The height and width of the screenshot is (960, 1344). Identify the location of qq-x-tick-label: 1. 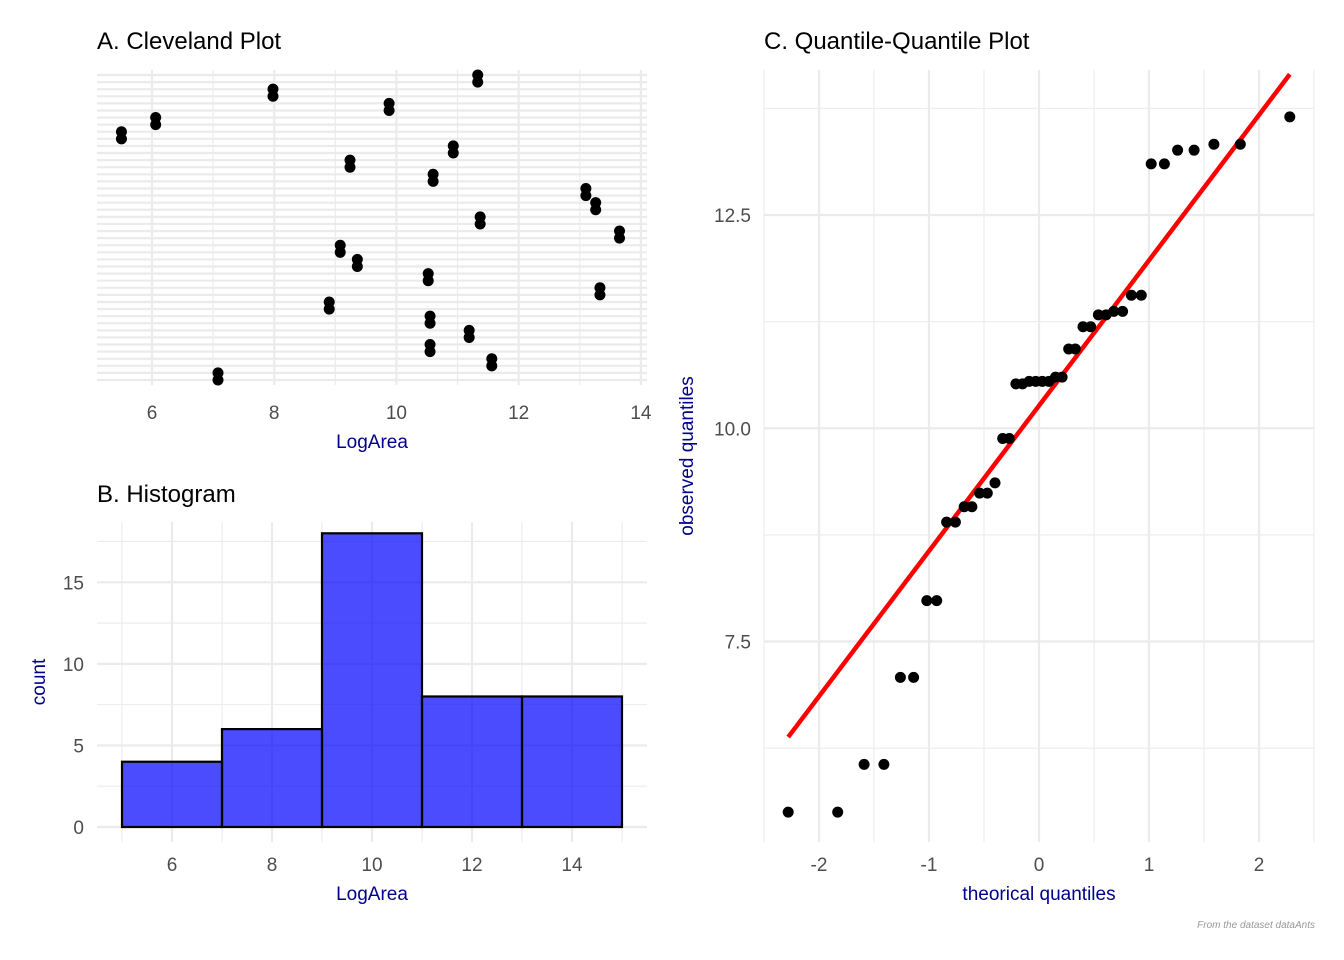
(1149, 865).